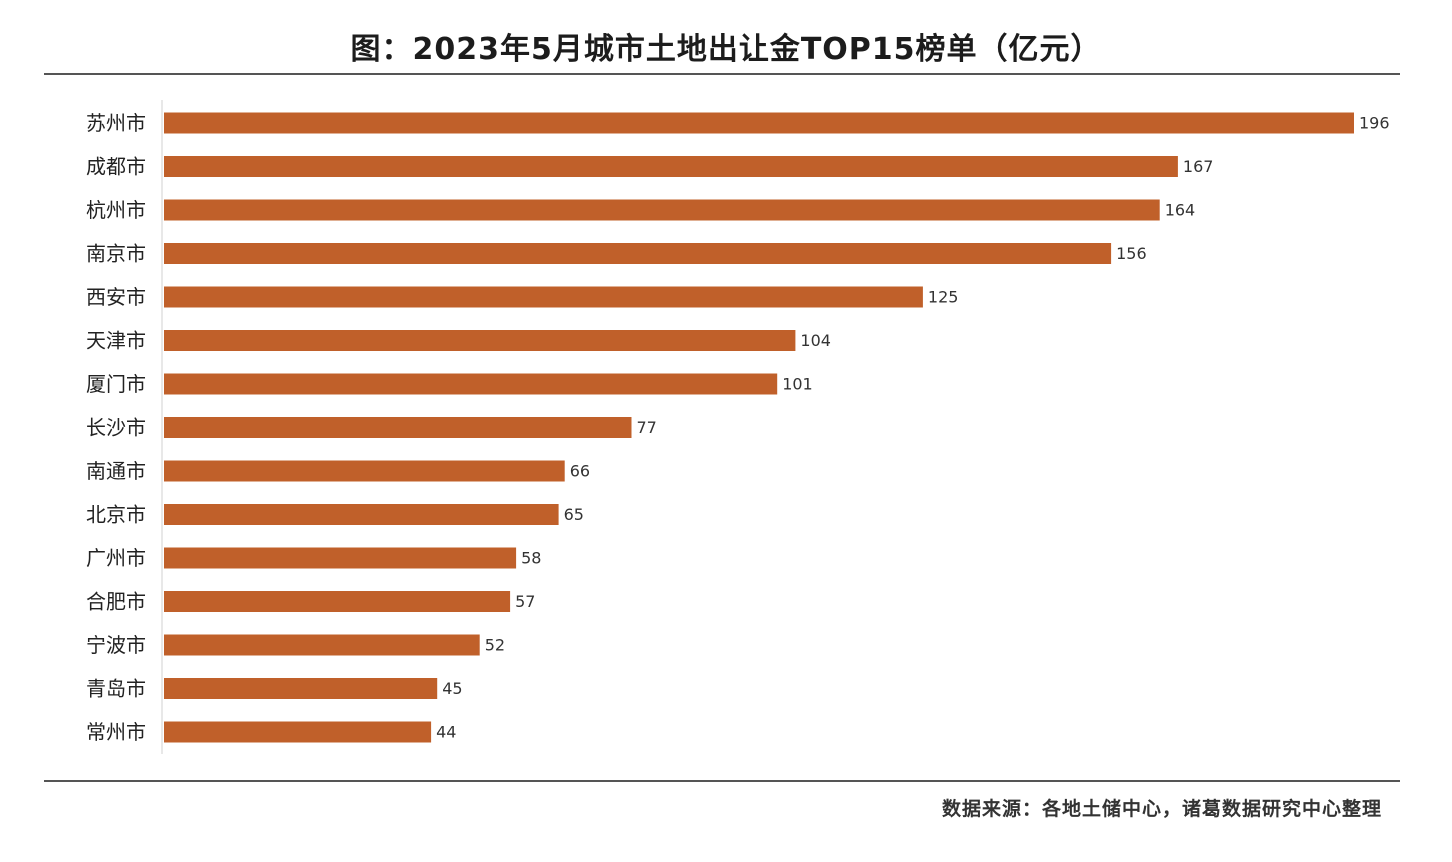  I want to click on category-label: 西安市, so click(116, 297).